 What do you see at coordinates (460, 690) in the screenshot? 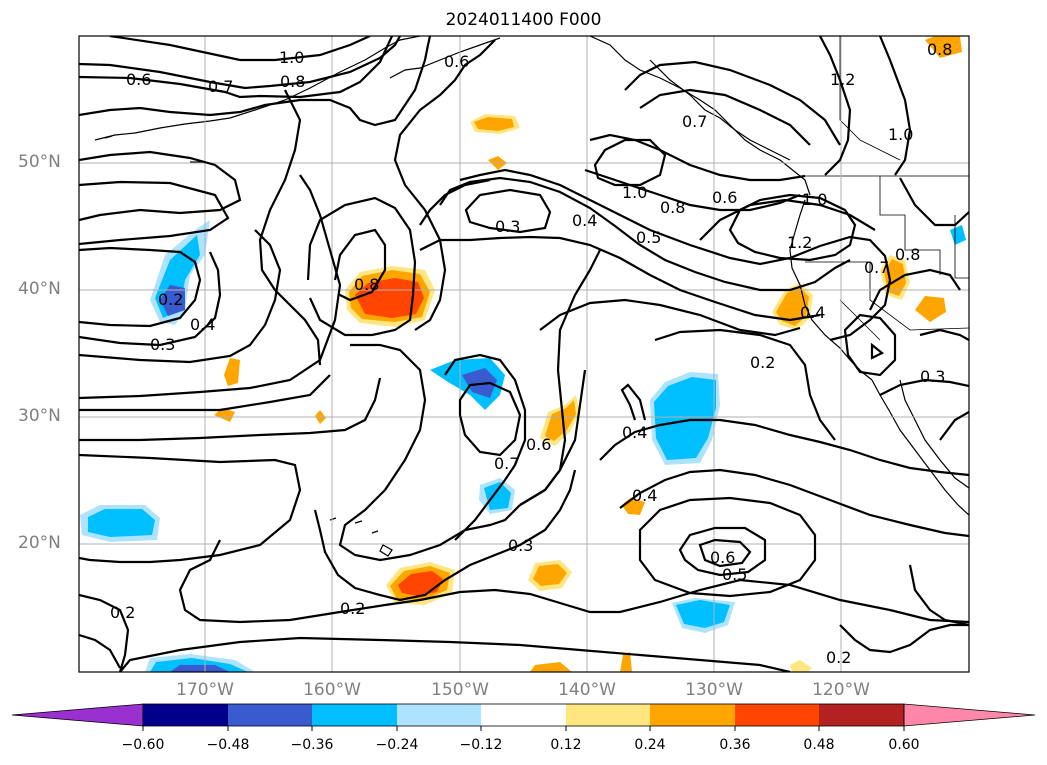
I see `lon-label-150w: 150°W` at bounding box center [460, 690].